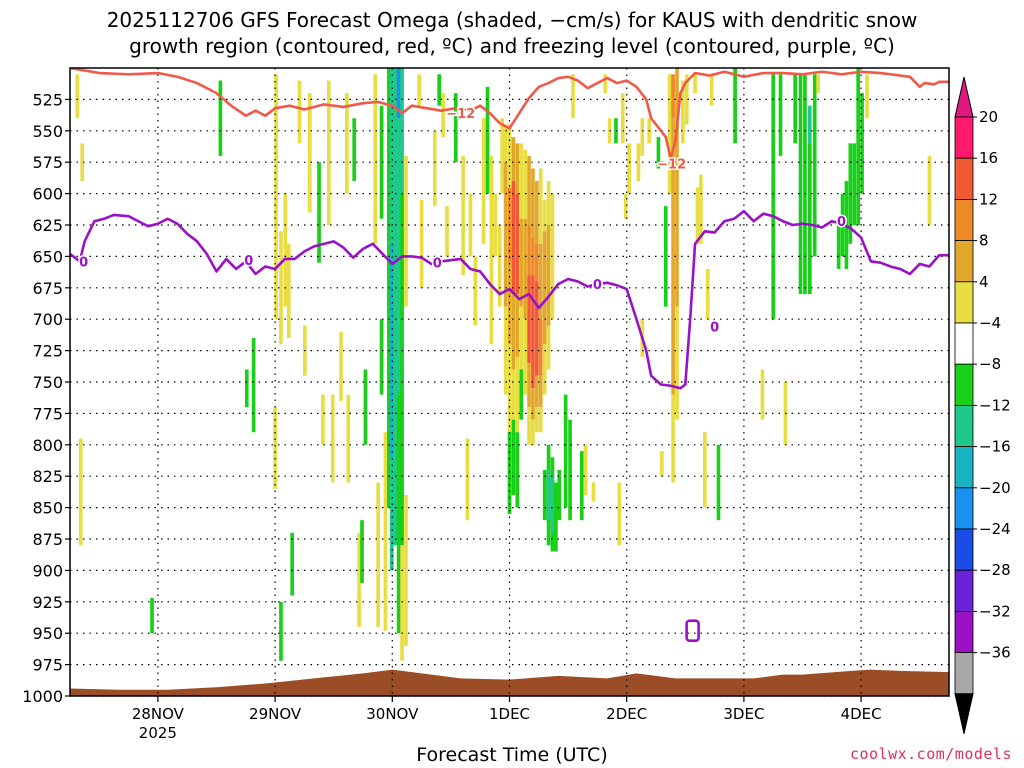  I want to click on colorbar-top-arrow, so click(964, 97).